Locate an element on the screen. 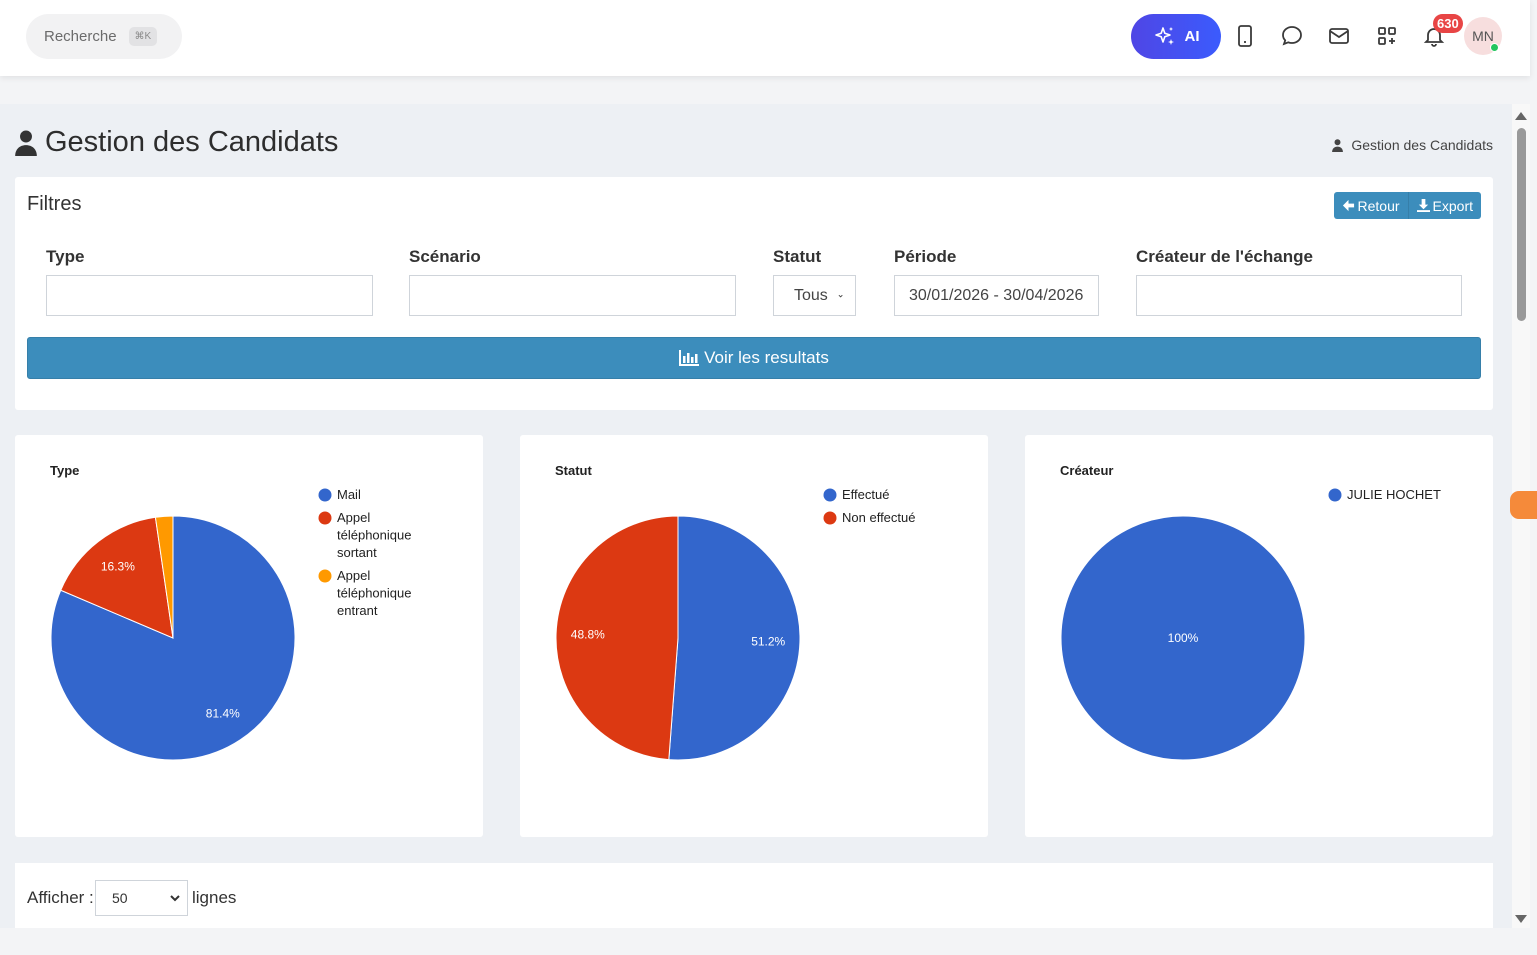  chart-title: Créateur is located at coordinates (1086, 470).